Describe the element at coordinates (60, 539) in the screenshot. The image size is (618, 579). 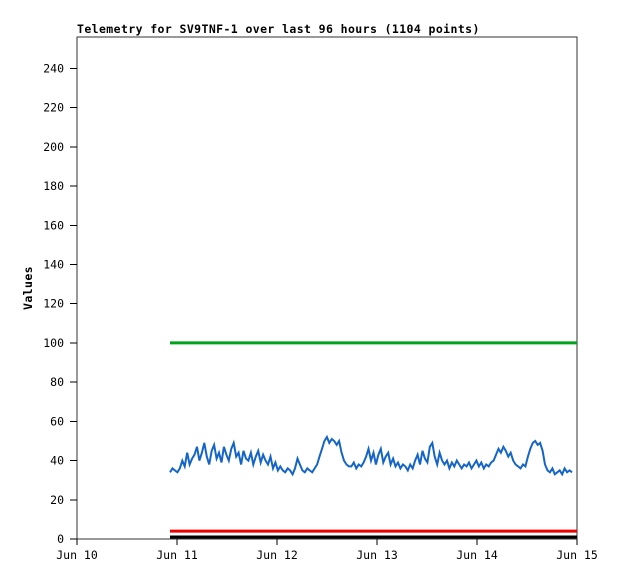
I see `y-tick-label: 0` at that location.